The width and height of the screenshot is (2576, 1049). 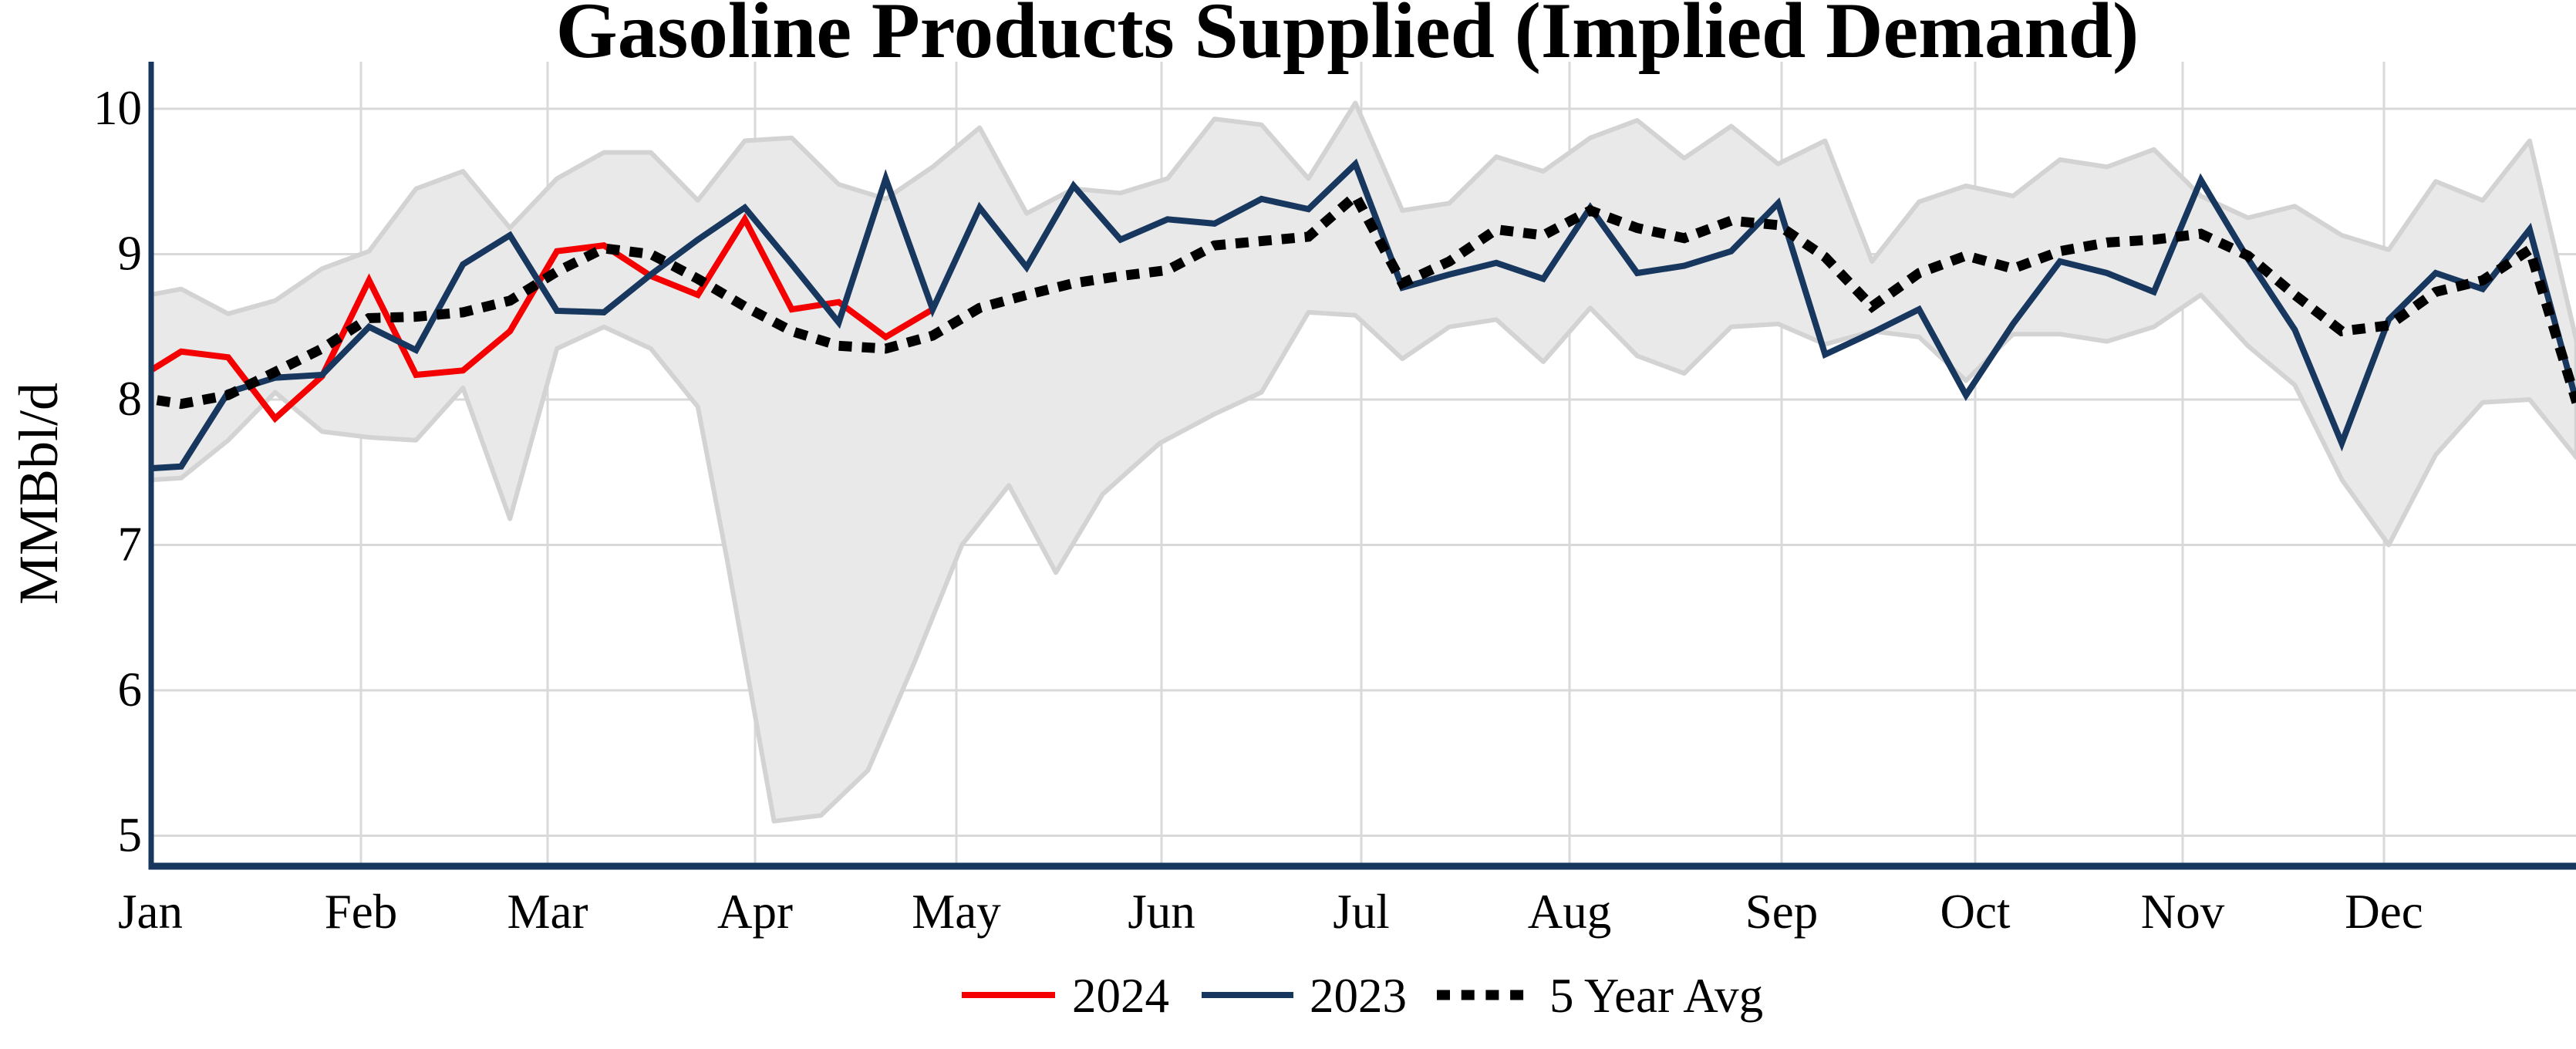 What do you see at coordinates (150, 912) in the screenshot?
I see `svg-text: Jan` at bounding box center [150, 912].